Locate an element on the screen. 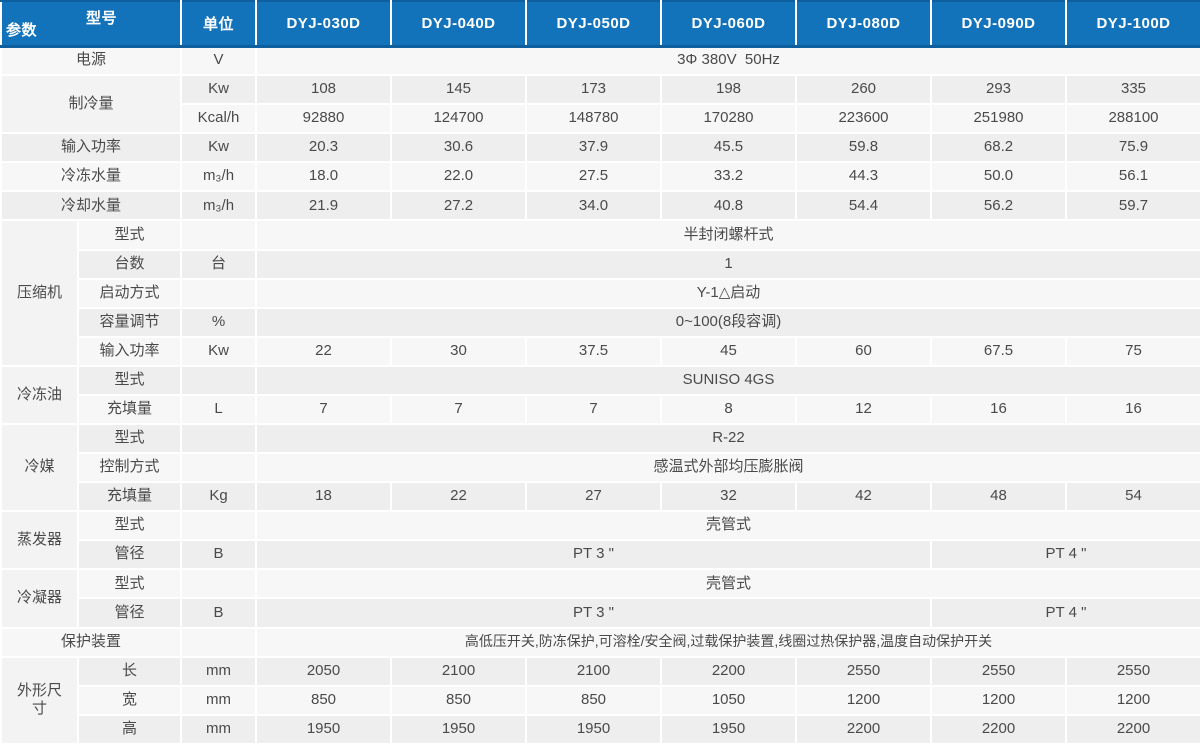 The height and width of the screenshot is (745, 1200). row-condenser-type: 冷凝器 型式 壳管式 is located at coordinates (600, 598).